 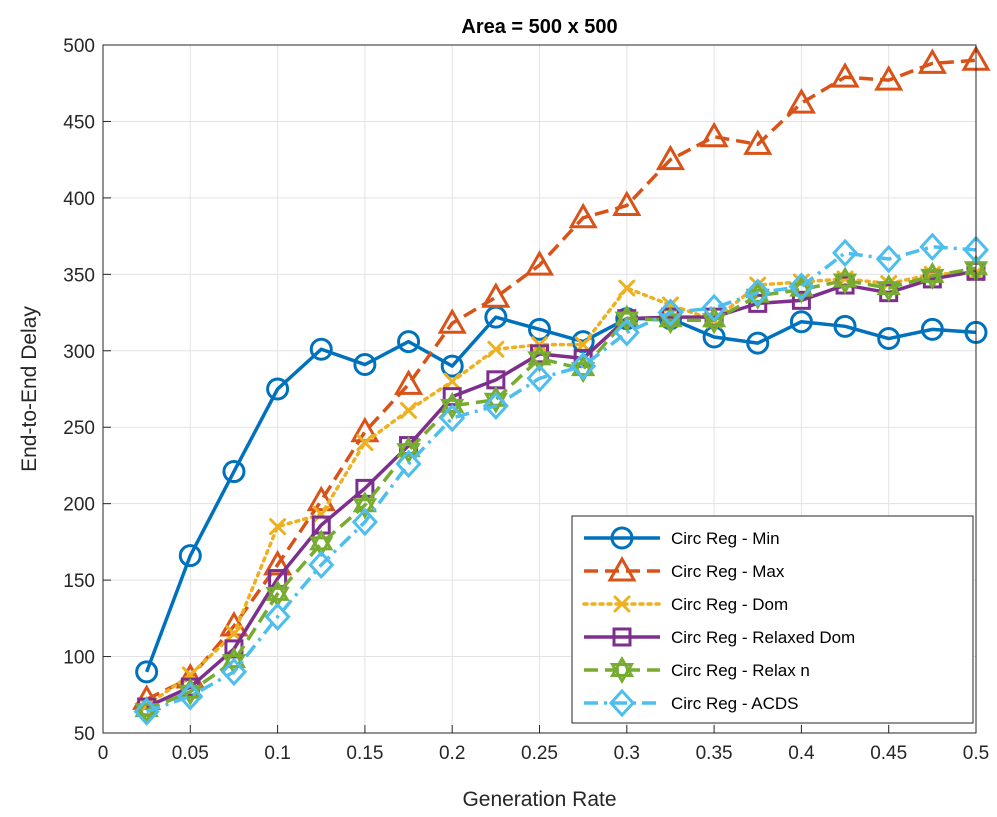 What do you see at coordinates (79, 352) in the screenshot?
I see `y-tick-label: 300` at bounding box center [79, 352].